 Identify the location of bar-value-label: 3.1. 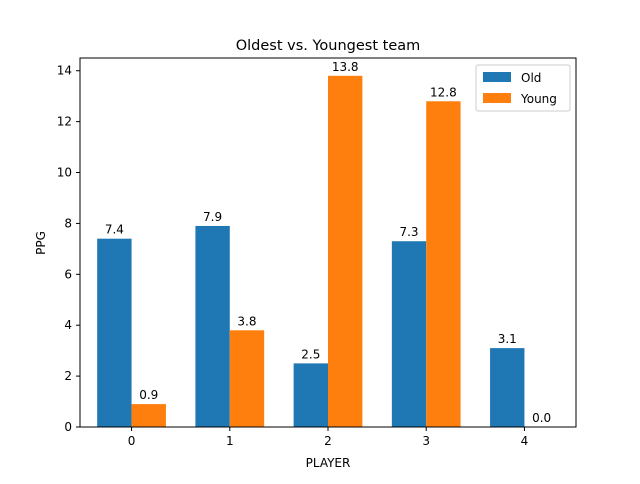
(507, 339).